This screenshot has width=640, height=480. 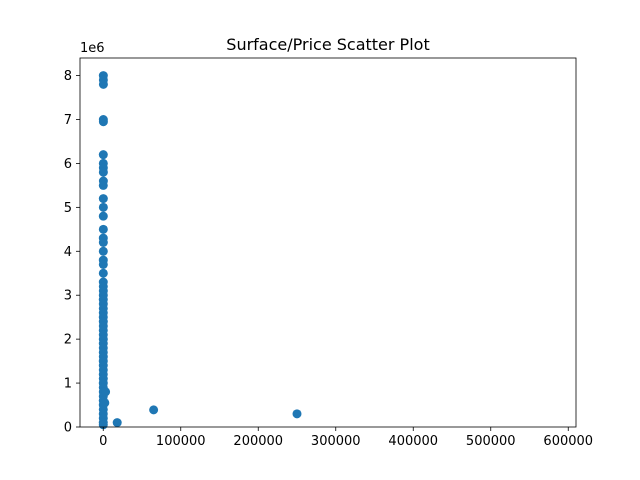 I want to click on y-tick-label: 3, so click(x=68, y=296).